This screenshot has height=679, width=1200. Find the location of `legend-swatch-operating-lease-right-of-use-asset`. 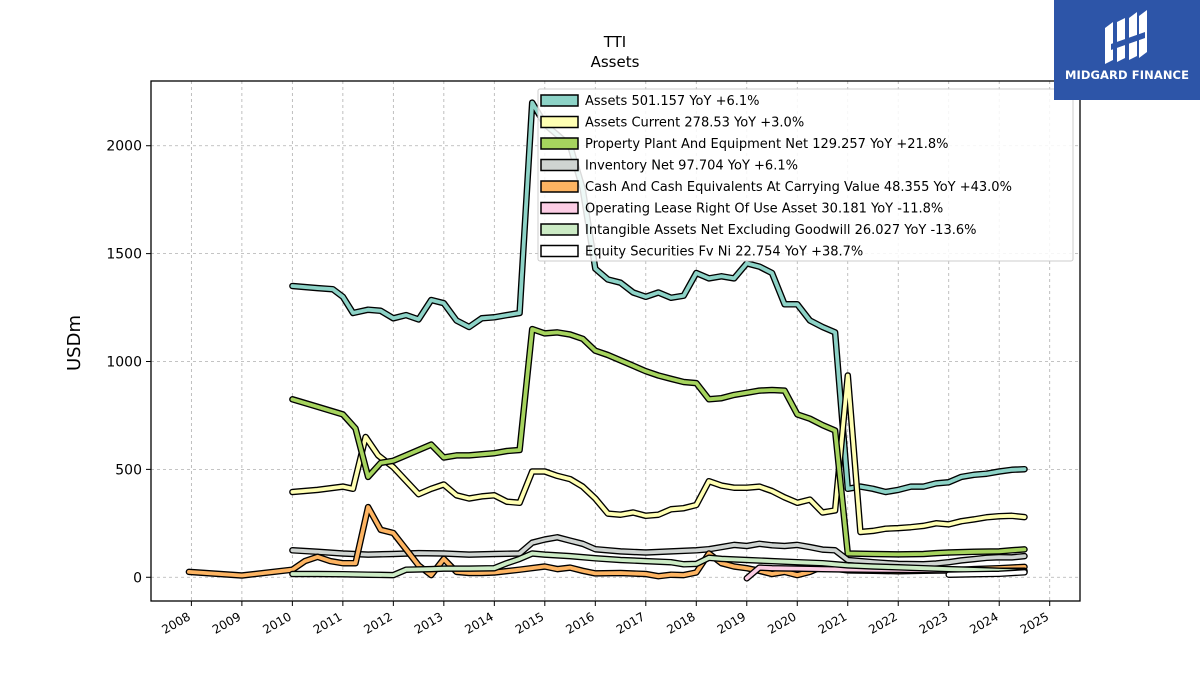

legend-swatch-operating-lease-right-of-use-asset is located at coordinates (559, 208).